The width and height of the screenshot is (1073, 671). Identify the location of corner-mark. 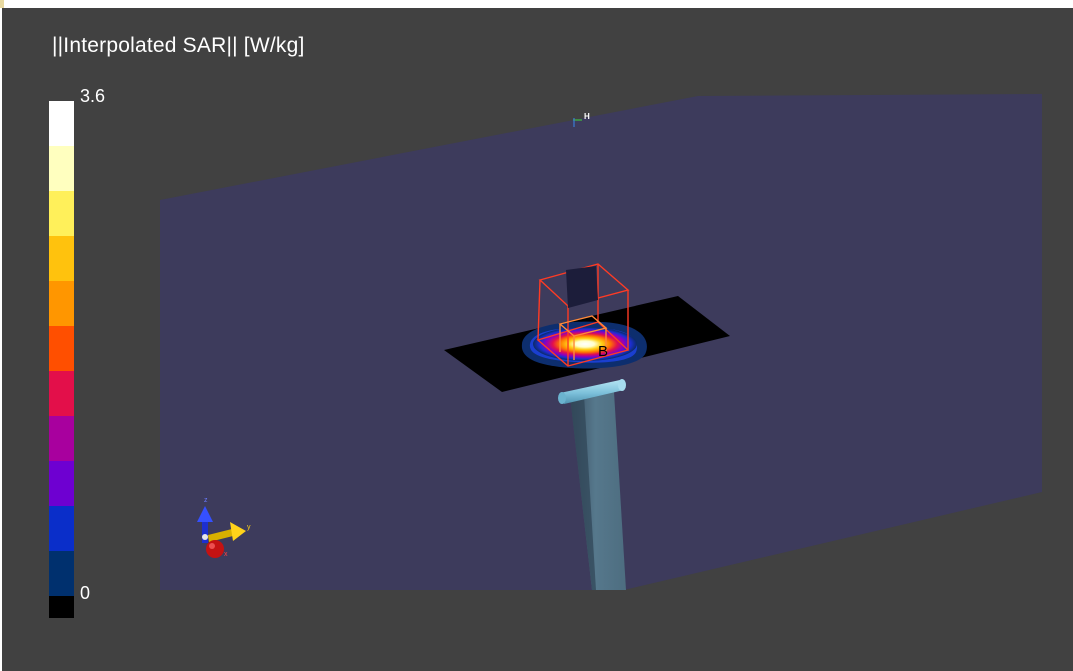
(2, 4).